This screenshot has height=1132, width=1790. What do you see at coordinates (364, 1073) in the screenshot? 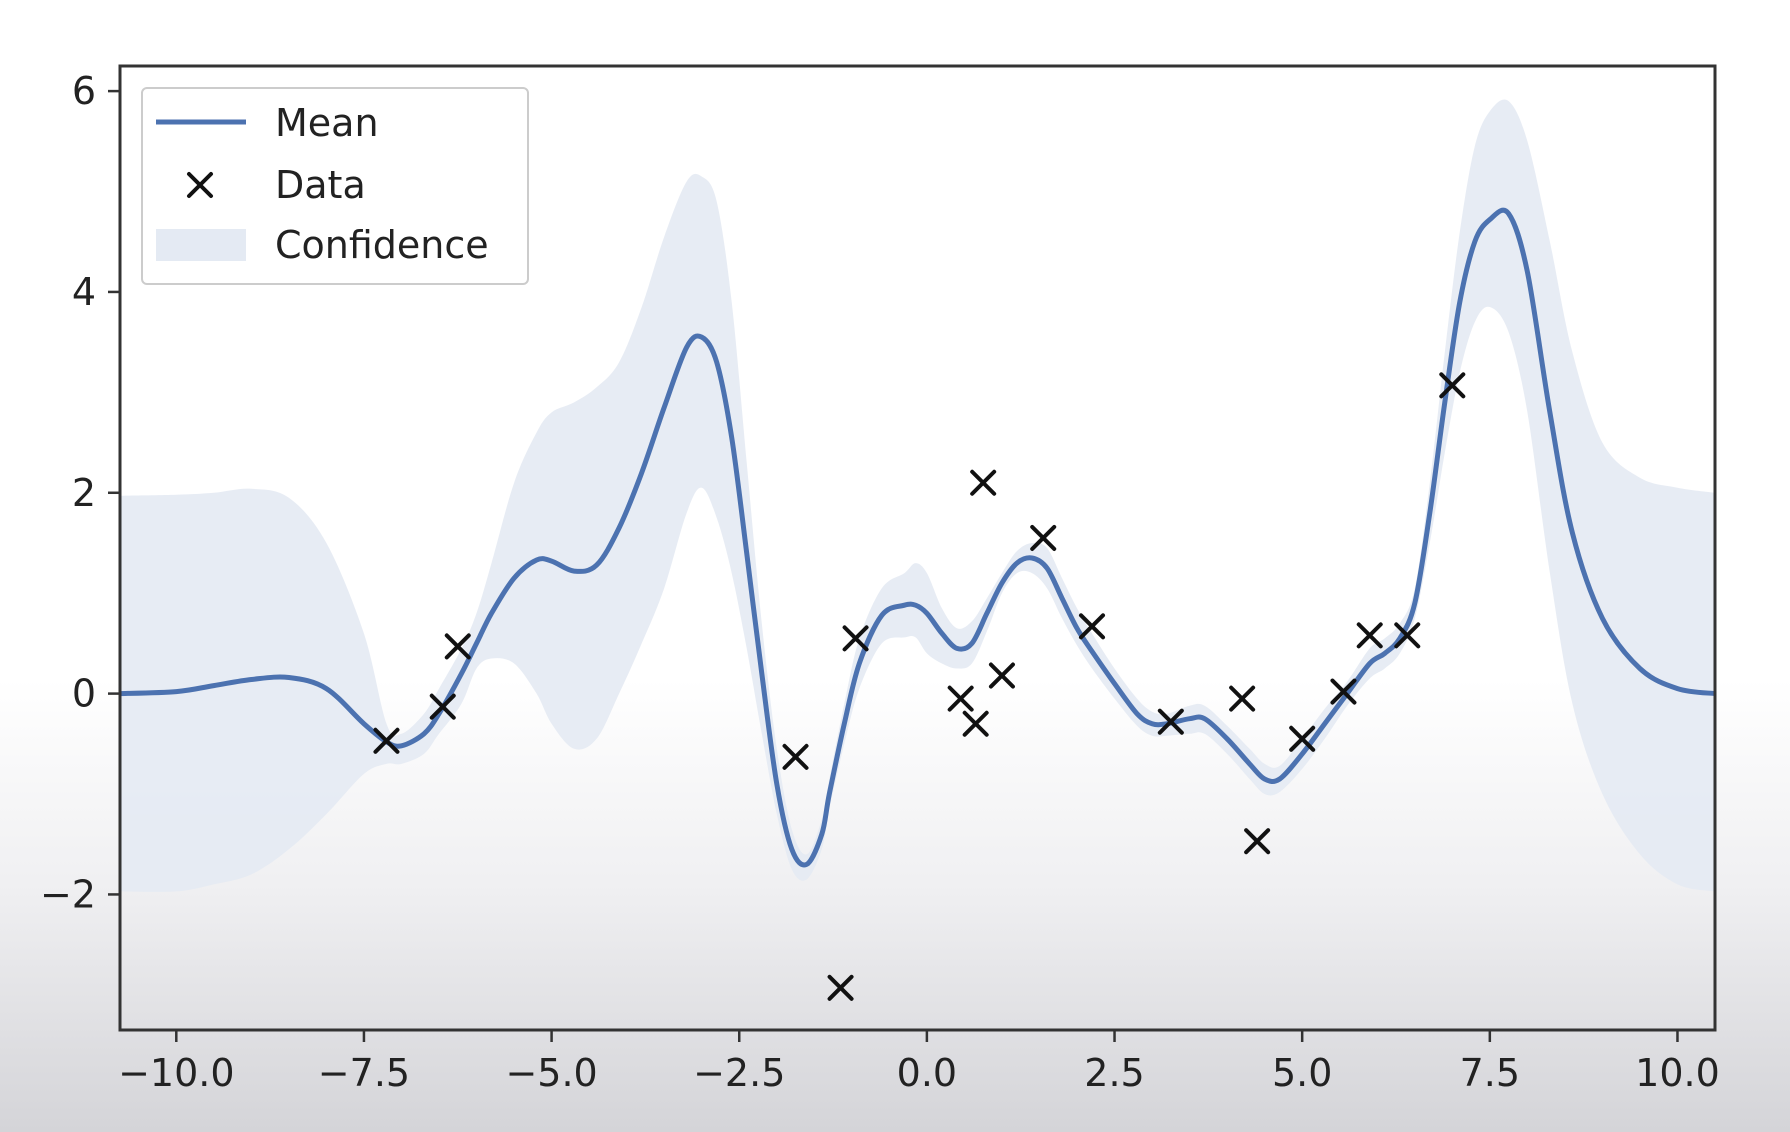
I see `x-tick-label: −7.5` at bounding box center [364, 1073].